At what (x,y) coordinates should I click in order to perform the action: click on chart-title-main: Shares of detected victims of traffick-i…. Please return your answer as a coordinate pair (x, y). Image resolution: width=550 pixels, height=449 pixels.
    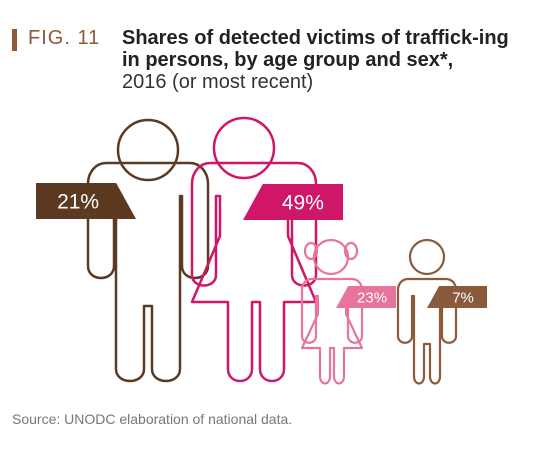
    Looking at the image, I should click on (315, 49).